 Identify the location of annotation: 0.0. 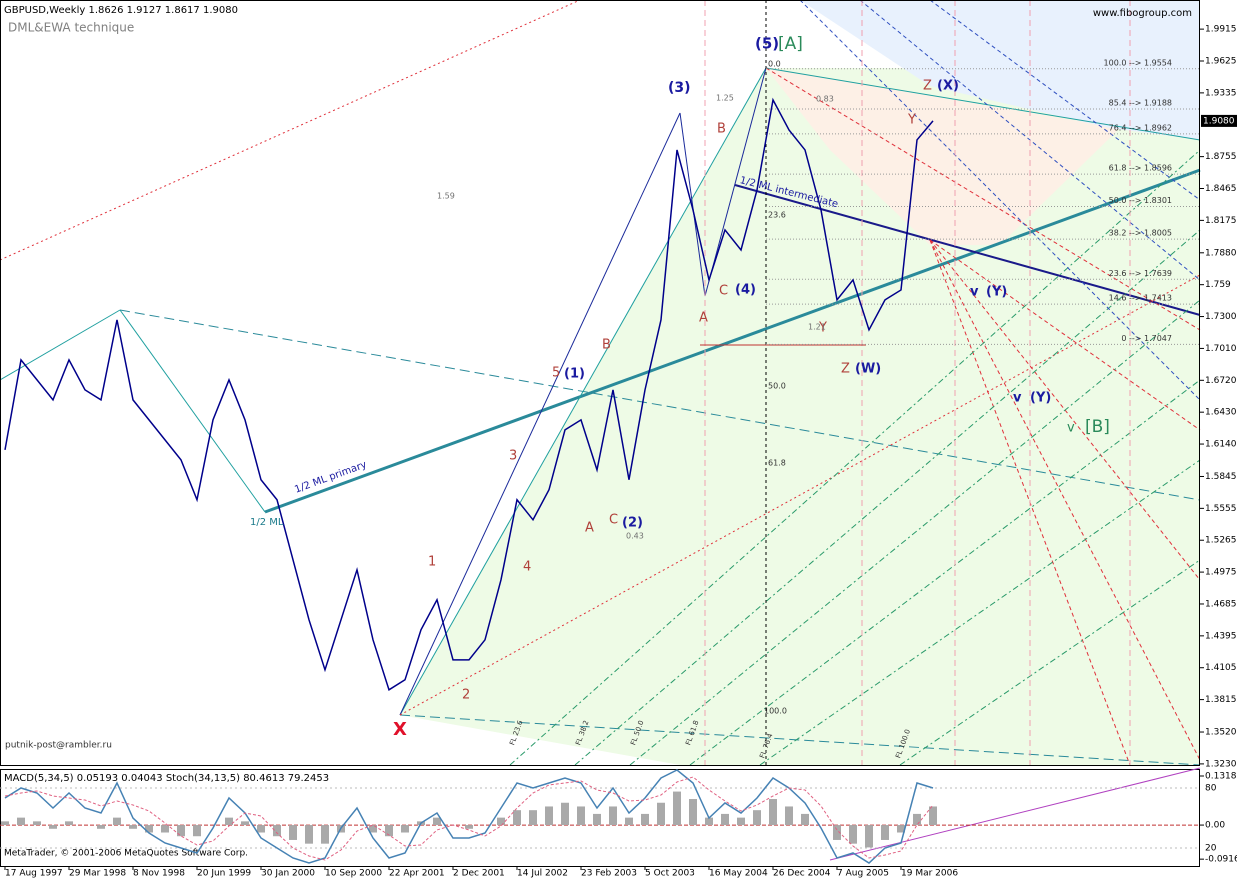
(774, 64).